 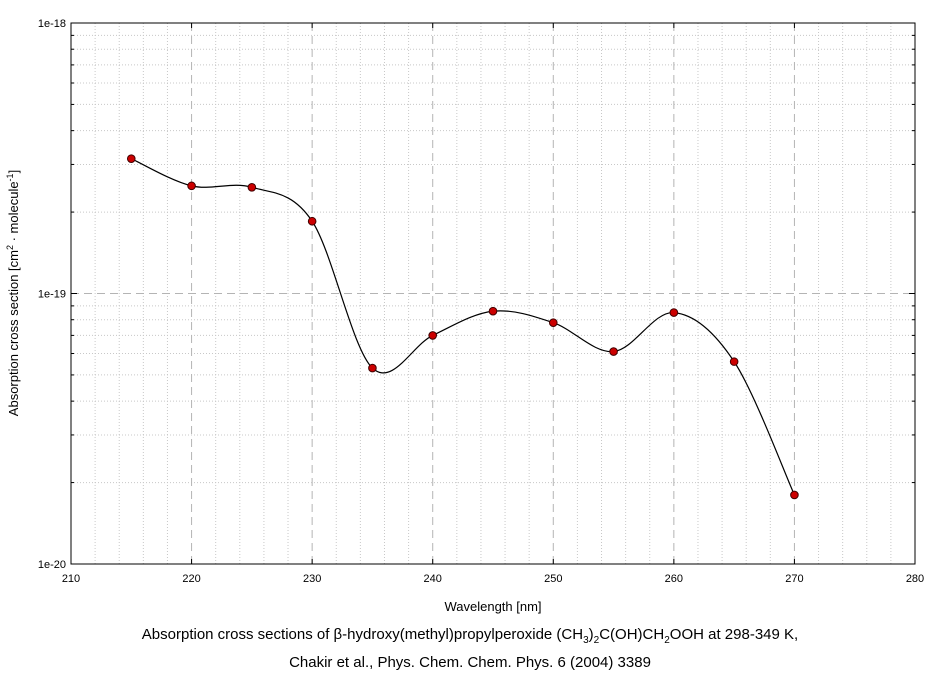 I want to click on caption-line-1-part-c: C(OH)CH, so click(x=631, y=634).